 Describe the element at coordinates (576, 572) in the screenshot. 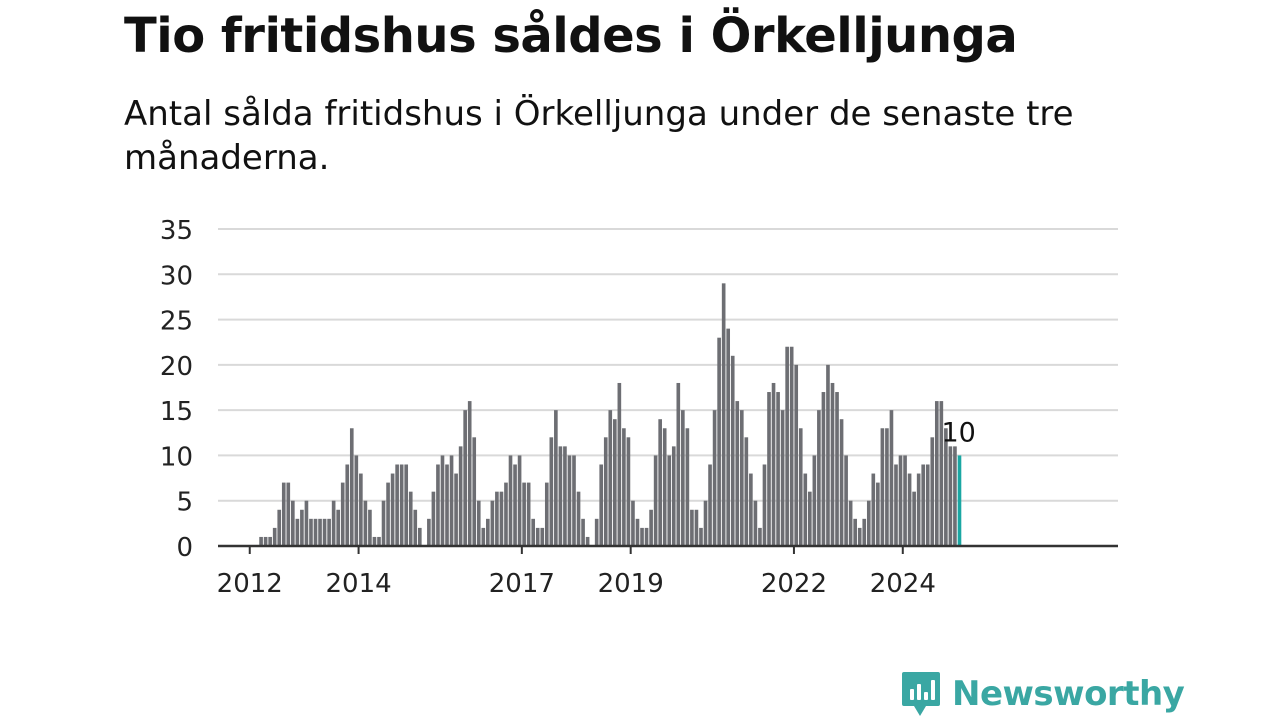

I see `x-axis-tick-labels: 2012 2014 2017 2019 2022 2024` at that location.